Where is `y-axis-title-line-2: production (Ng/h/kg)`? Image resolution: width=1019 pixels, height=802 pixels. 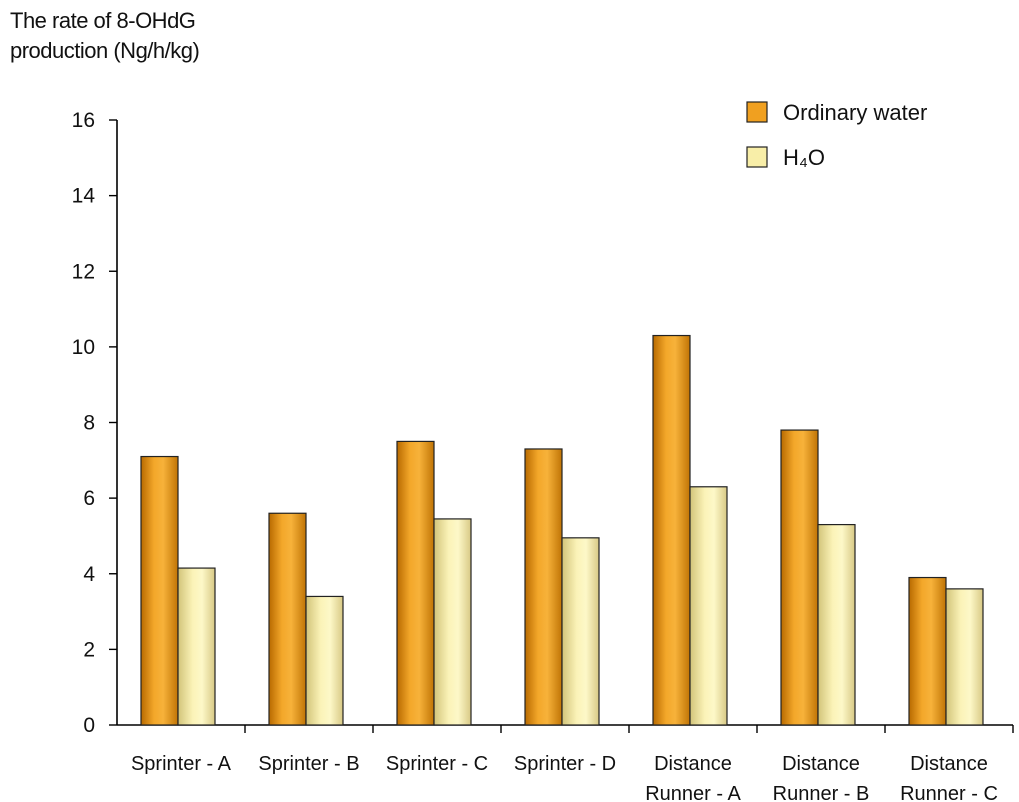 y-axis-title-line-2: production (Ng/h/kg) is located at coordinates (105, 50).